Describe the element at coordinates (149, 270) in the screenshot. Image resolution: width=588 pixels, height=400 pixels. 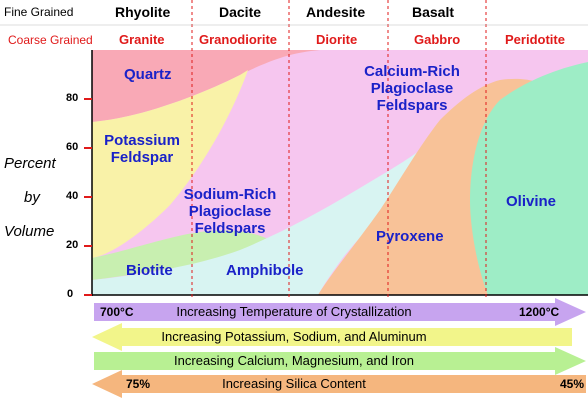
I see `mineral-biotite: Biotite` at that location.